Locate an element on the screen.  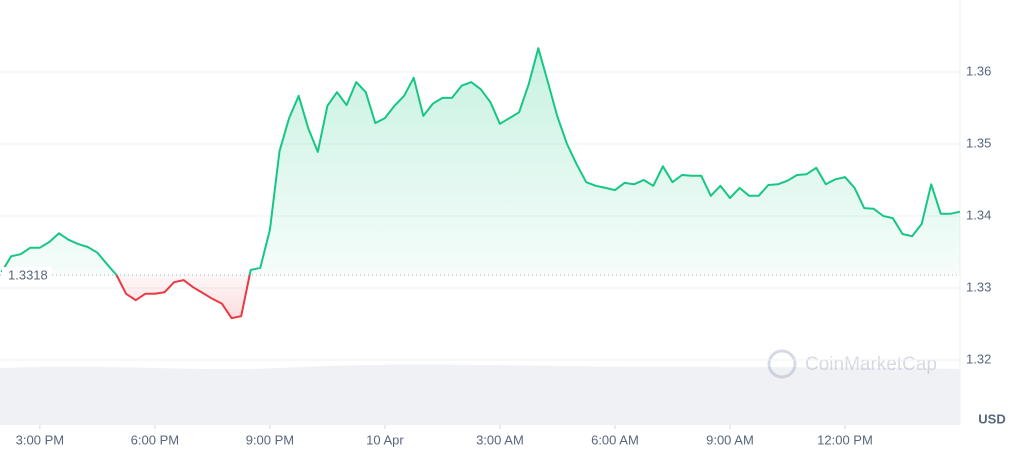
x-tick-label: 9:00 AM is located at coordinates (730, 439).